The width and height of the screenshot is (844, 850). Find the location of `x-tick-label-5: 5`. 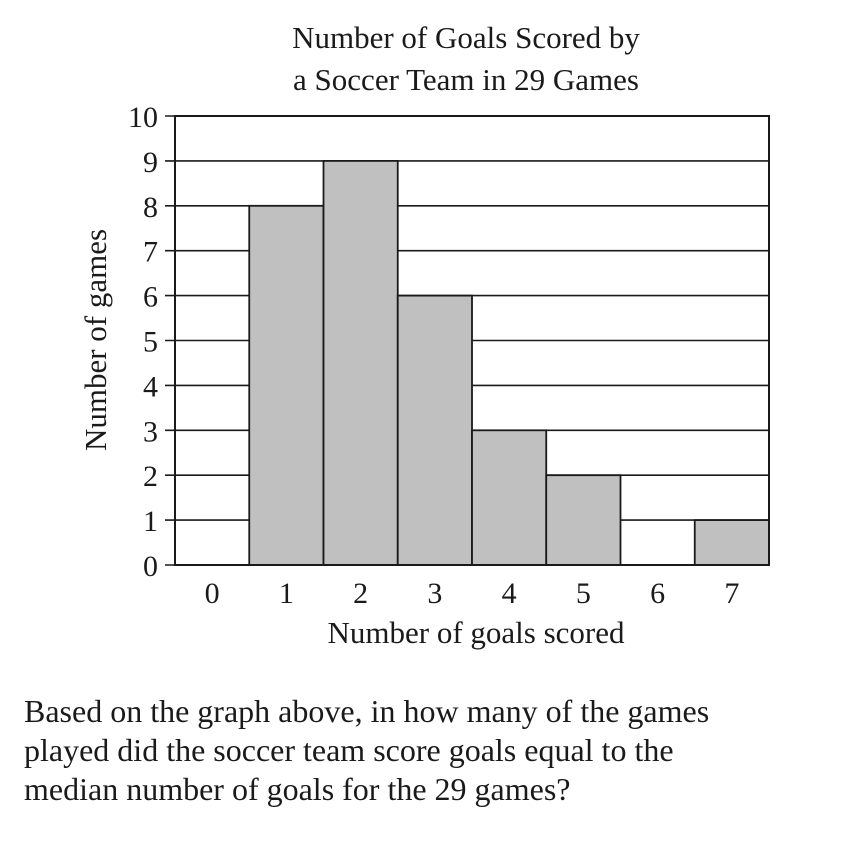

x-tick-label-5: 5 is located at coordinates (583, 593).